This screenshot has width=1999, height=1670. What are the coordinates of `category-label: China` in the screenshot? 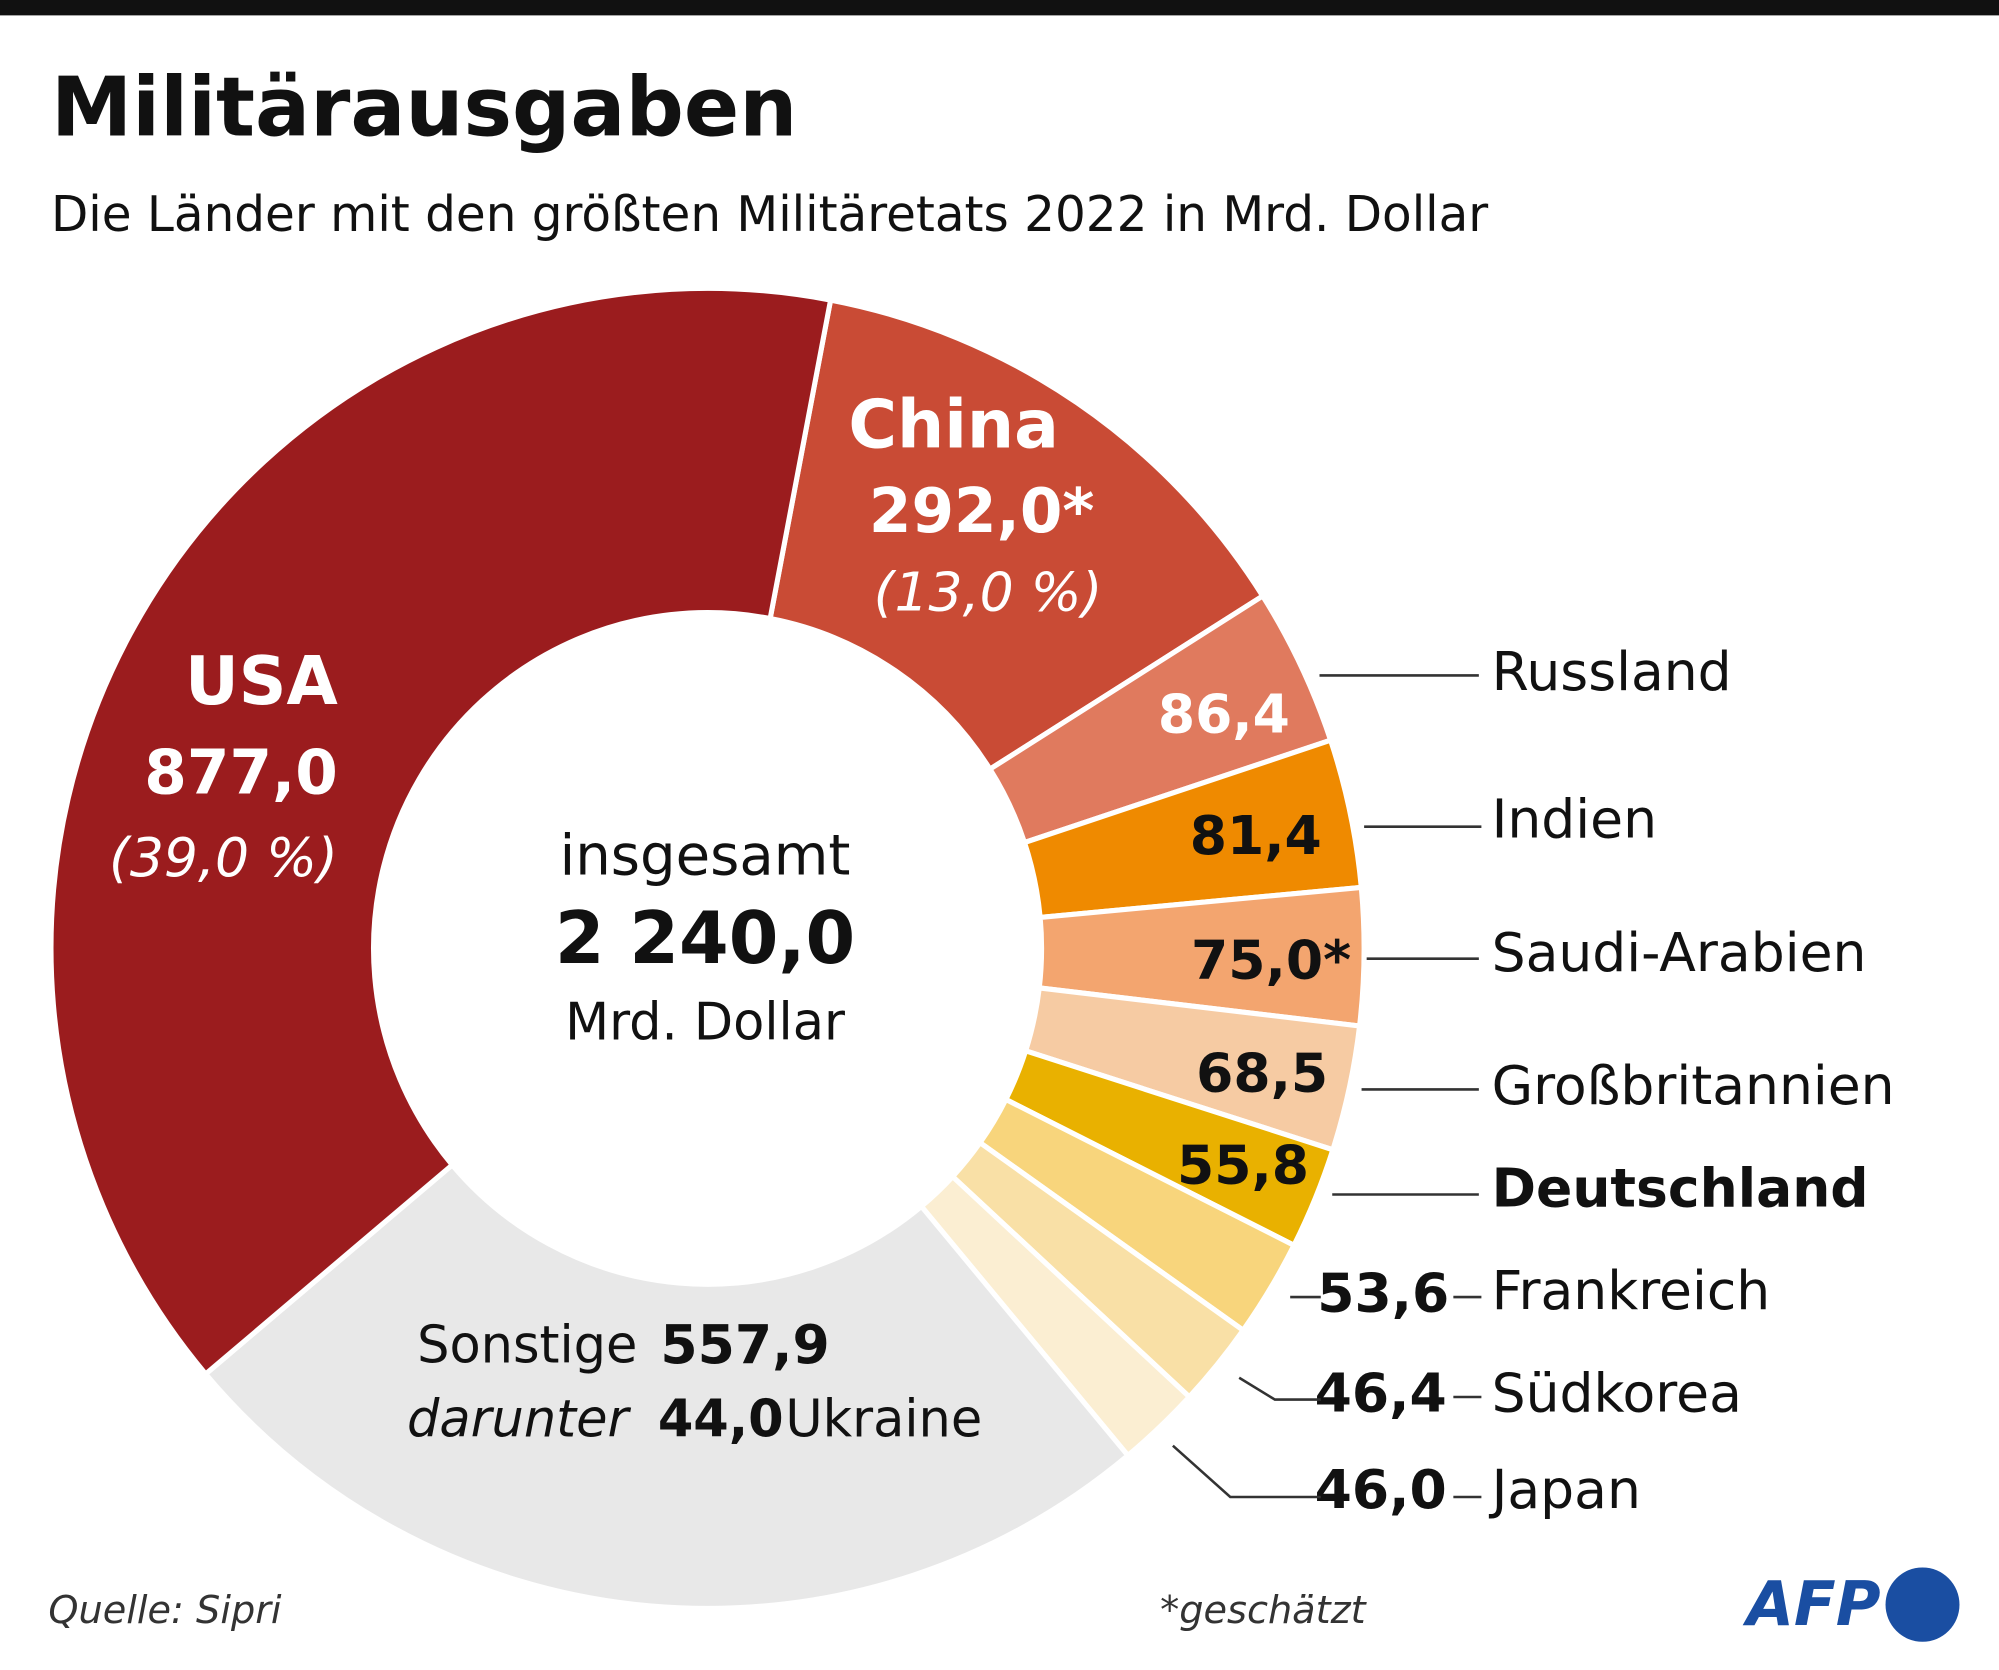 It's located at (953, 424).